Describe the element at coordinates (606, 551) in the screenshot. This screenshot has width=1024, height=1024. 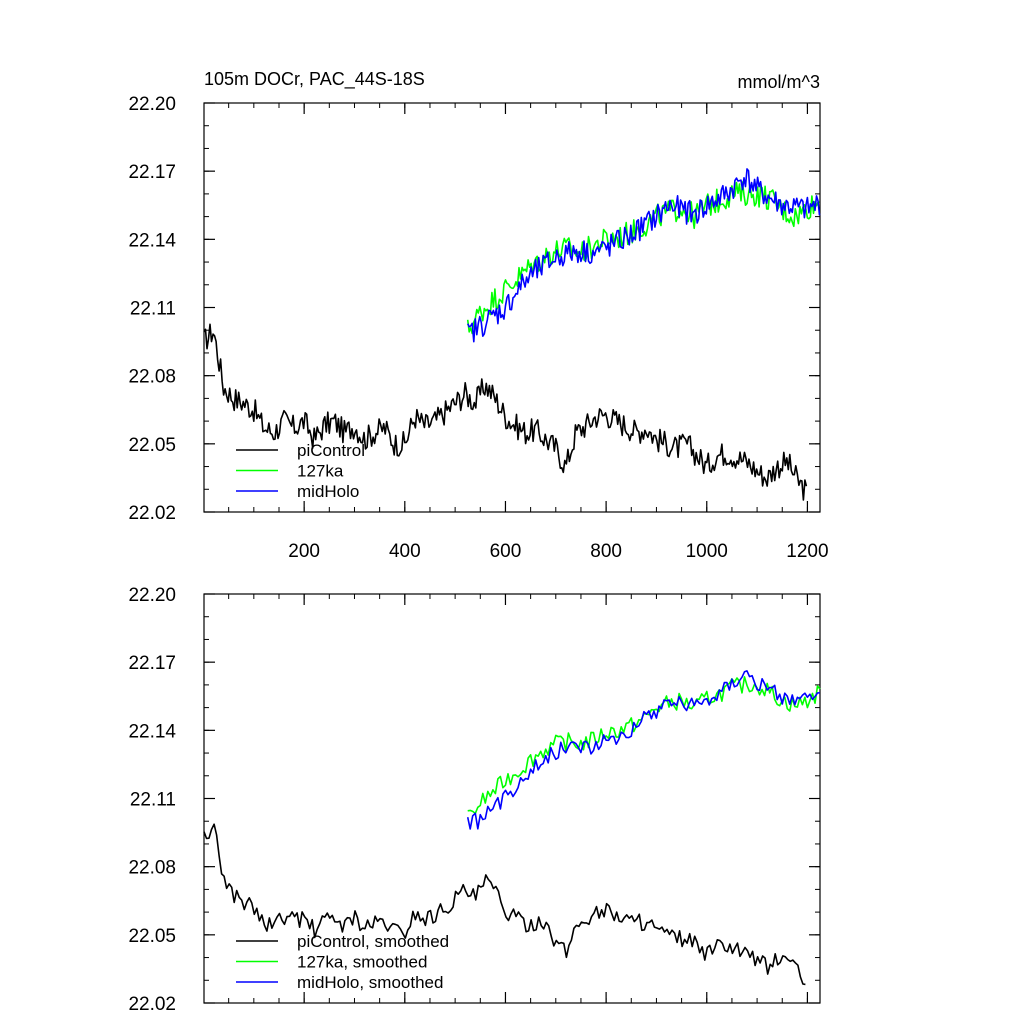
I see `x-tick-label: 800` at that location.